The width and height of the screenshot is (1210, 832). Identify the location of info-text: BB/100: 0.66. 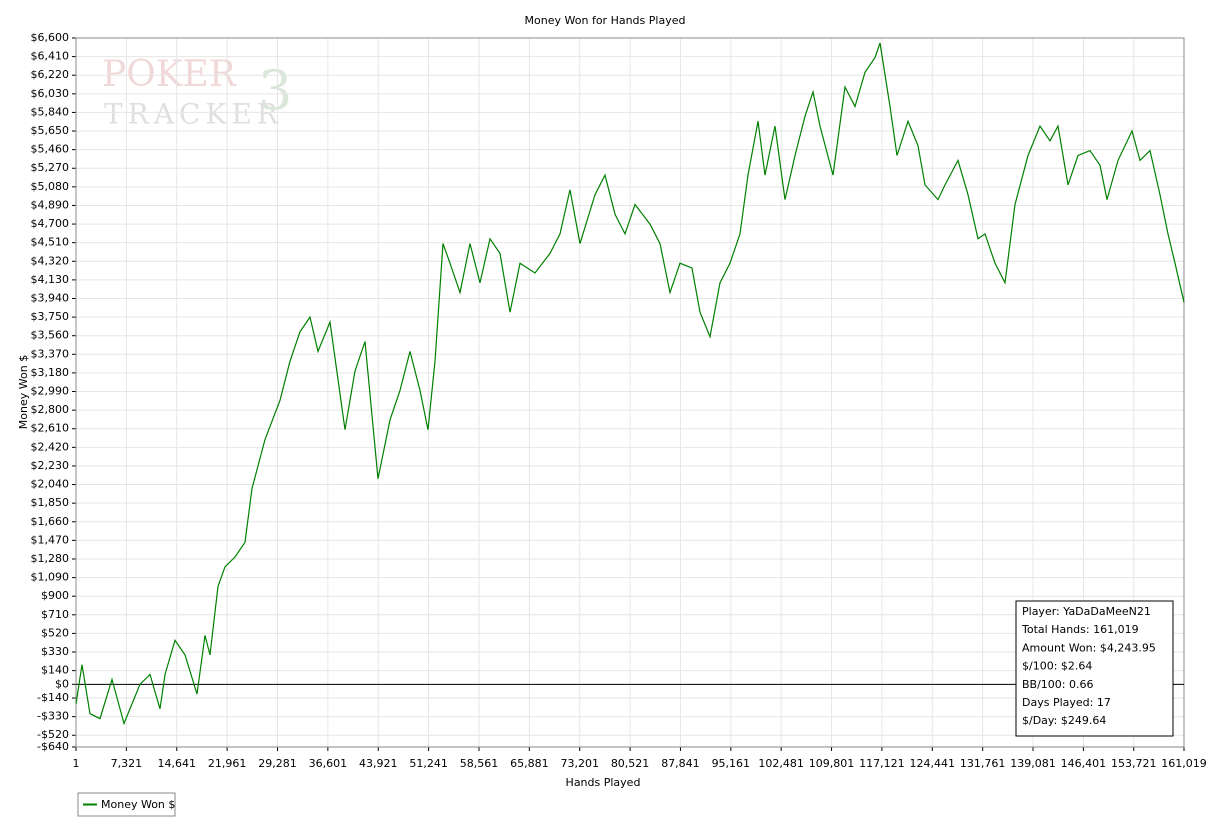
(1058, 684).